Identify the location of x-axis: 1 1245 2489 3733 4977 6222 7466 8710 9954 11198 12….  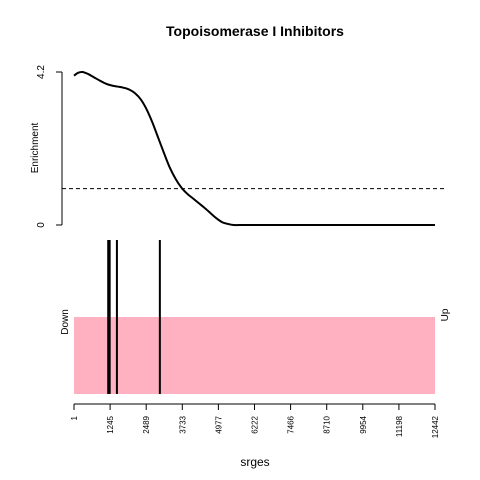
(255, 420).